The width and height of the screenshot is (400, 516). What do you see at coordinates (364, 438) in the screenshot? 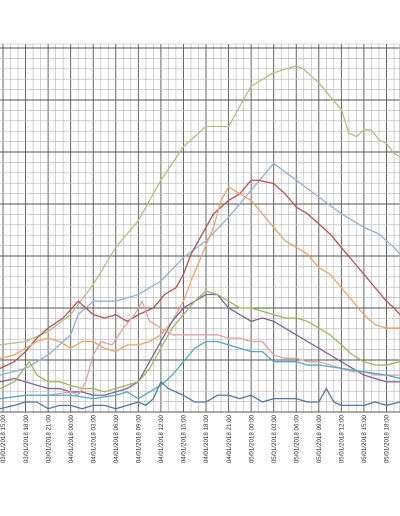
I see `x-tick-label: 05/01/2018 15:00` at bounding box center [364, 438].